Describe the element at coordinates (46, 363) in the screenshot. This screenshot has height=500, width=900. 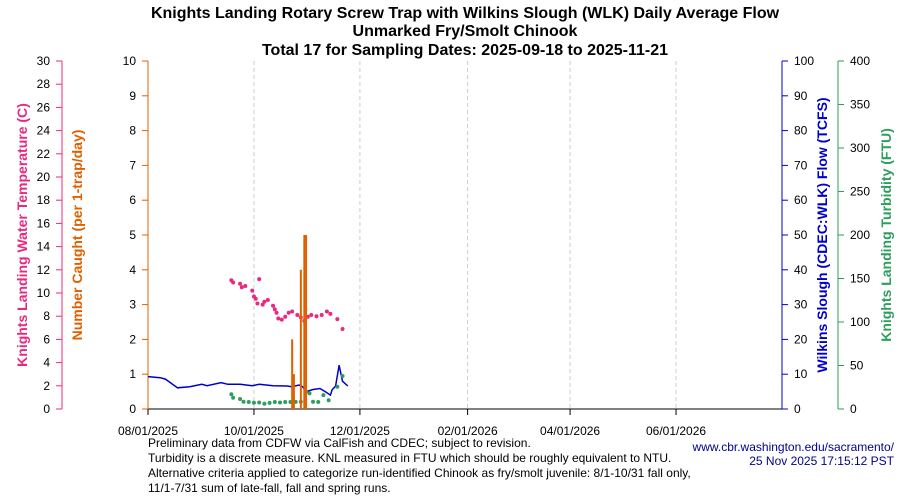
I see `temperature-tick-label: 4` at that location.